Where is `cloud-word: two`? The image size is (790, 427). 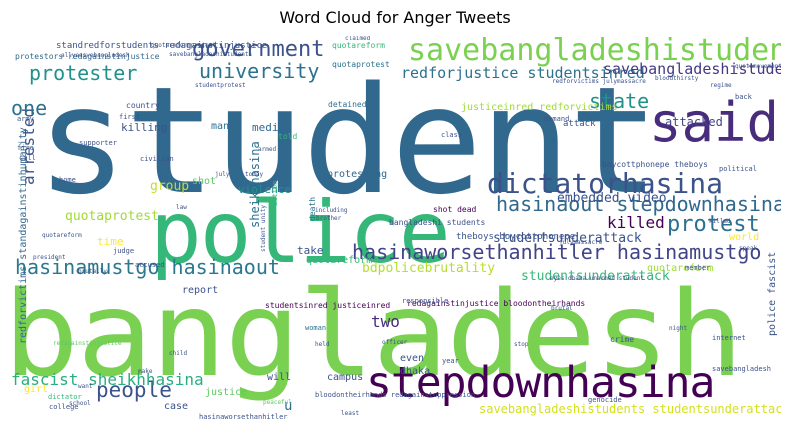 cloud-word: two is located at coordinates (385, 321).